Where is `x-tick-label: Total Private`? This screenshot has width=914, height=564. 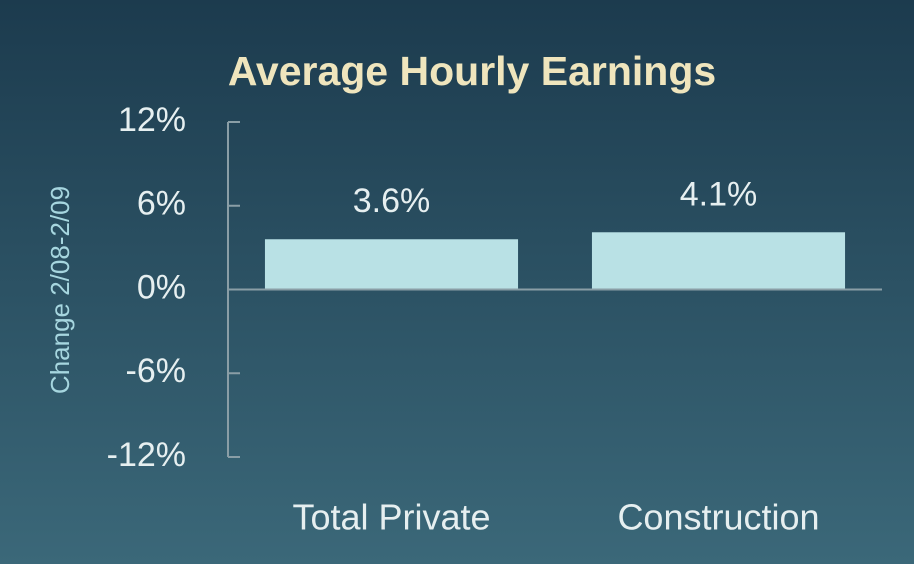
x-tick-label: Total Private is located at coordinates (391, 517).